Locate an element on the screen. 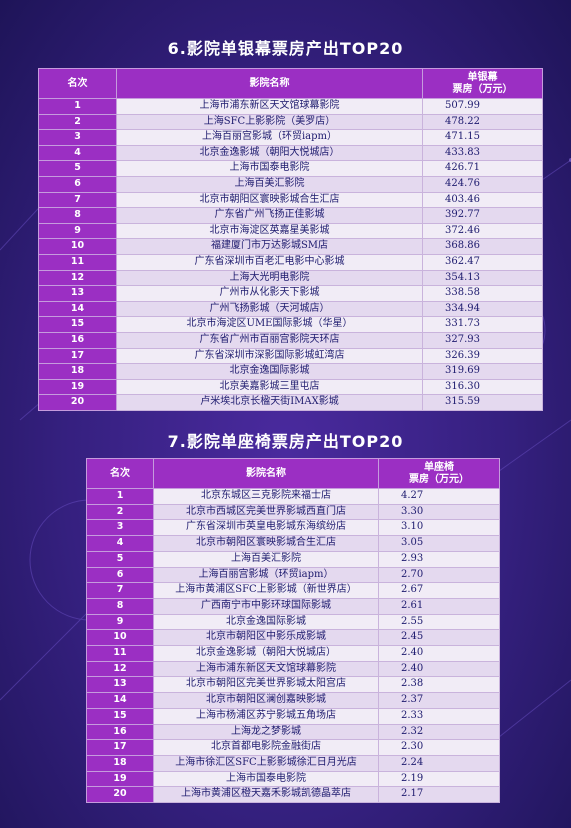 The width and height of the screenshot is (571, 828). table-row: 11 北京金逸影城（朝阳大悦城店） 2.40 is located at coordinates (293, 653).